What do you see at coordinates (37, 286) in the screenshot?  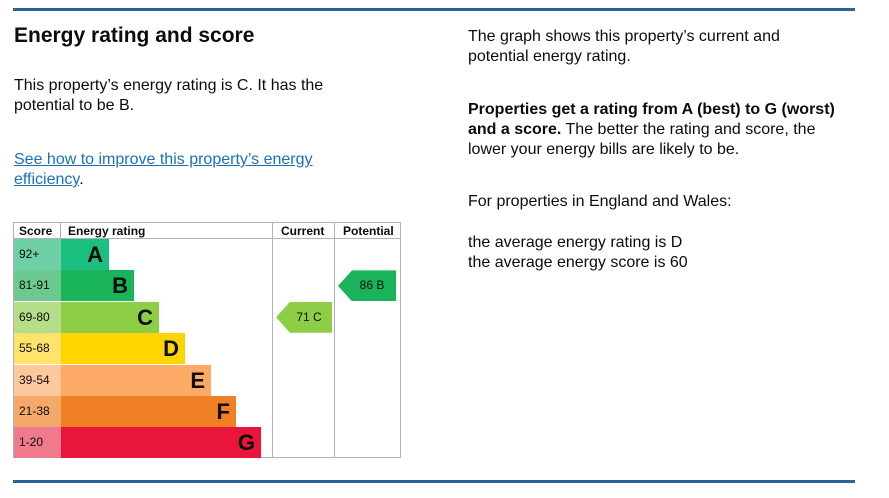 I see `band-score: 81-91` at bounding box center [37, 286].